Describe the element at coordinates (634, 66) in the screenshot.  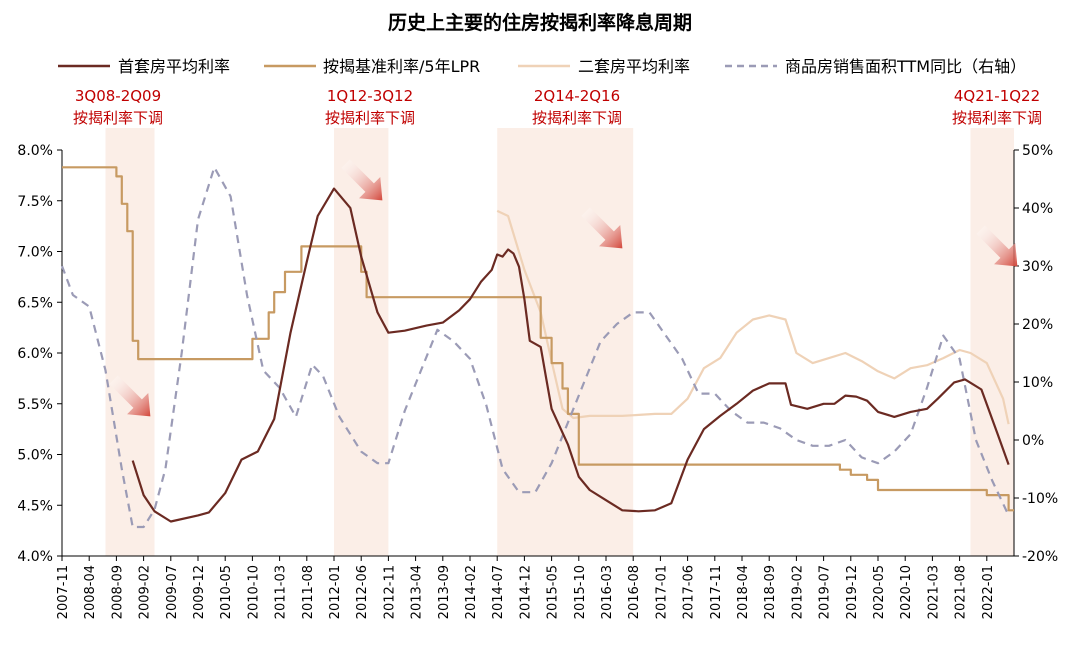
I see `legend-label-3: 二套房平均利率` at that location.